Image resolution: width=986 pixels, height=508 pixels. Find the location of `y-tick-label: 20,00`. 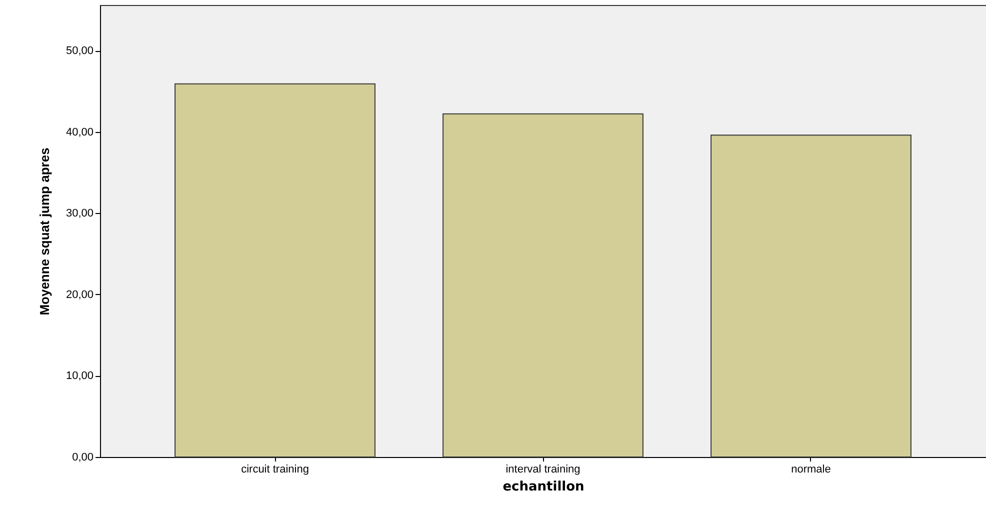

y-tick-label: 20,00 is located at coordinates (80, 294).